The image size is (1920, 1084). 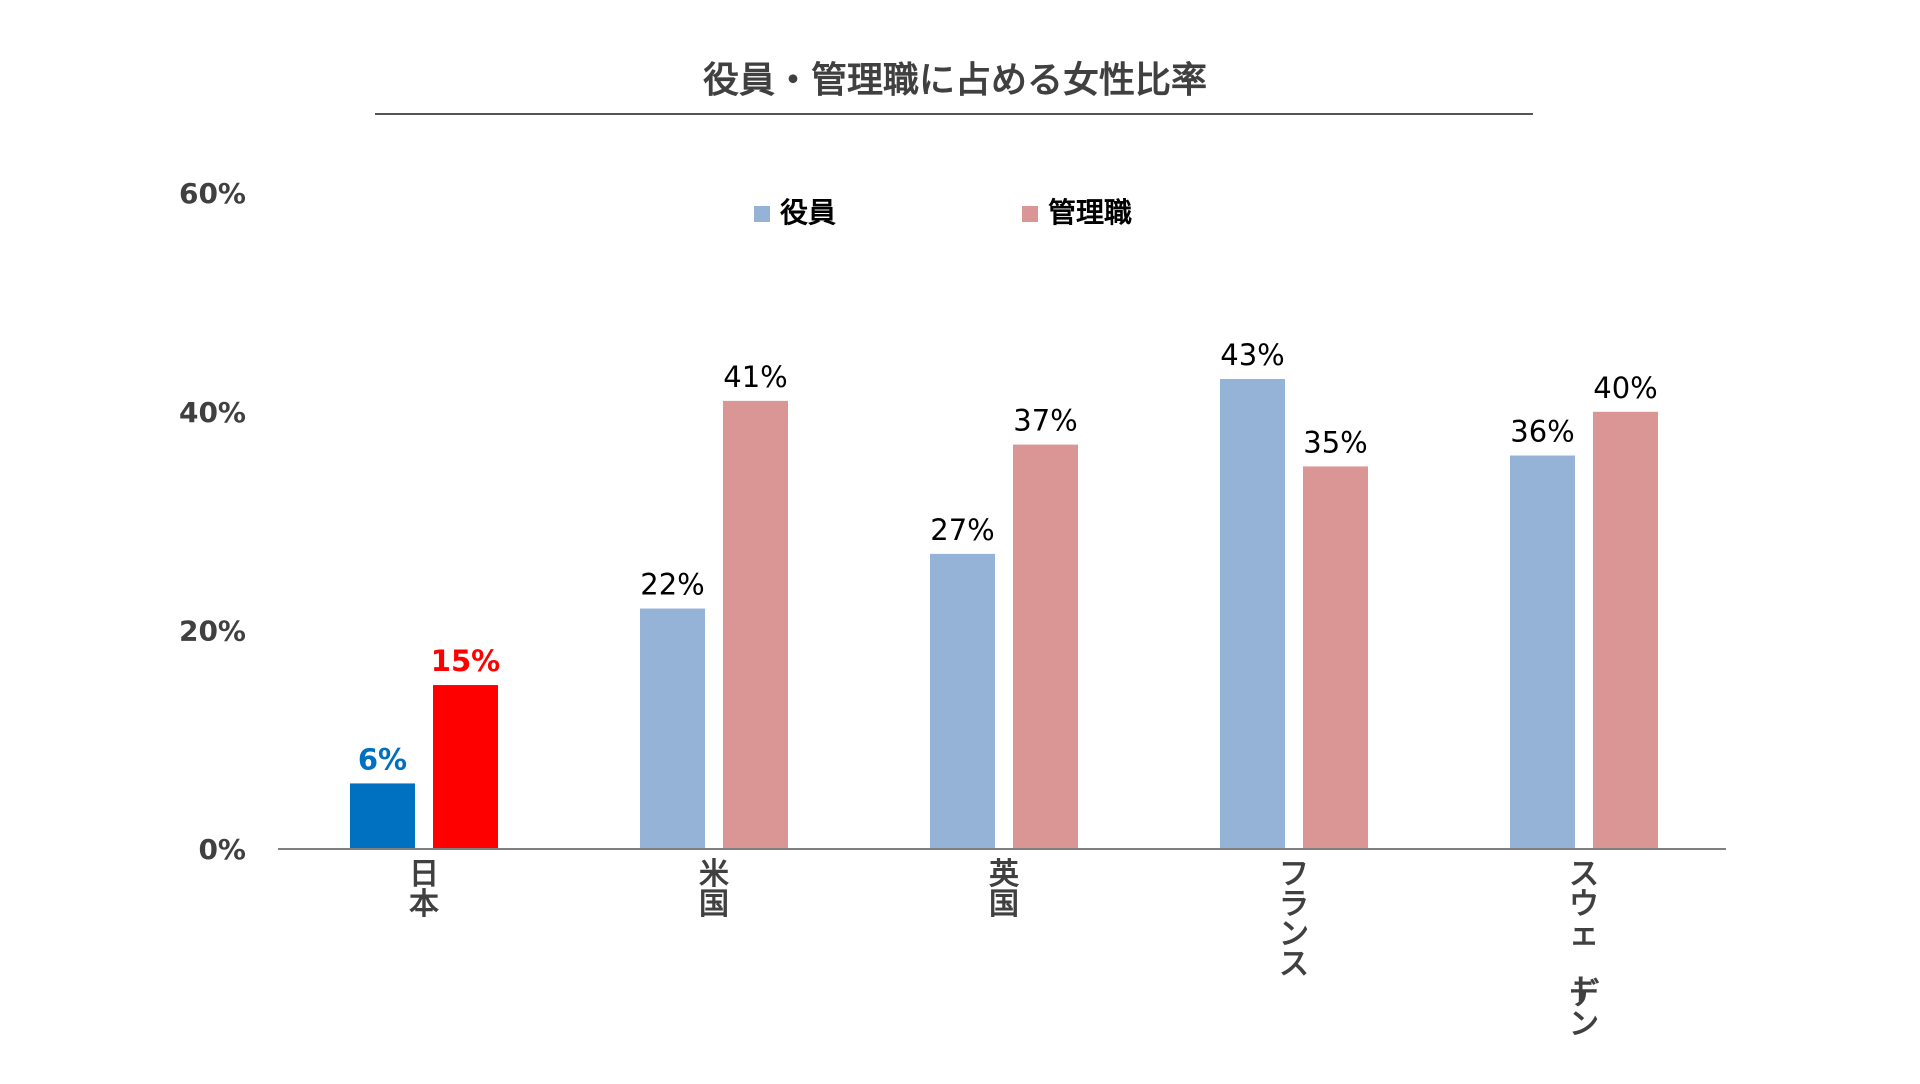 I want to click on category-label: スウェーデン, so click(x=1580, y=949).